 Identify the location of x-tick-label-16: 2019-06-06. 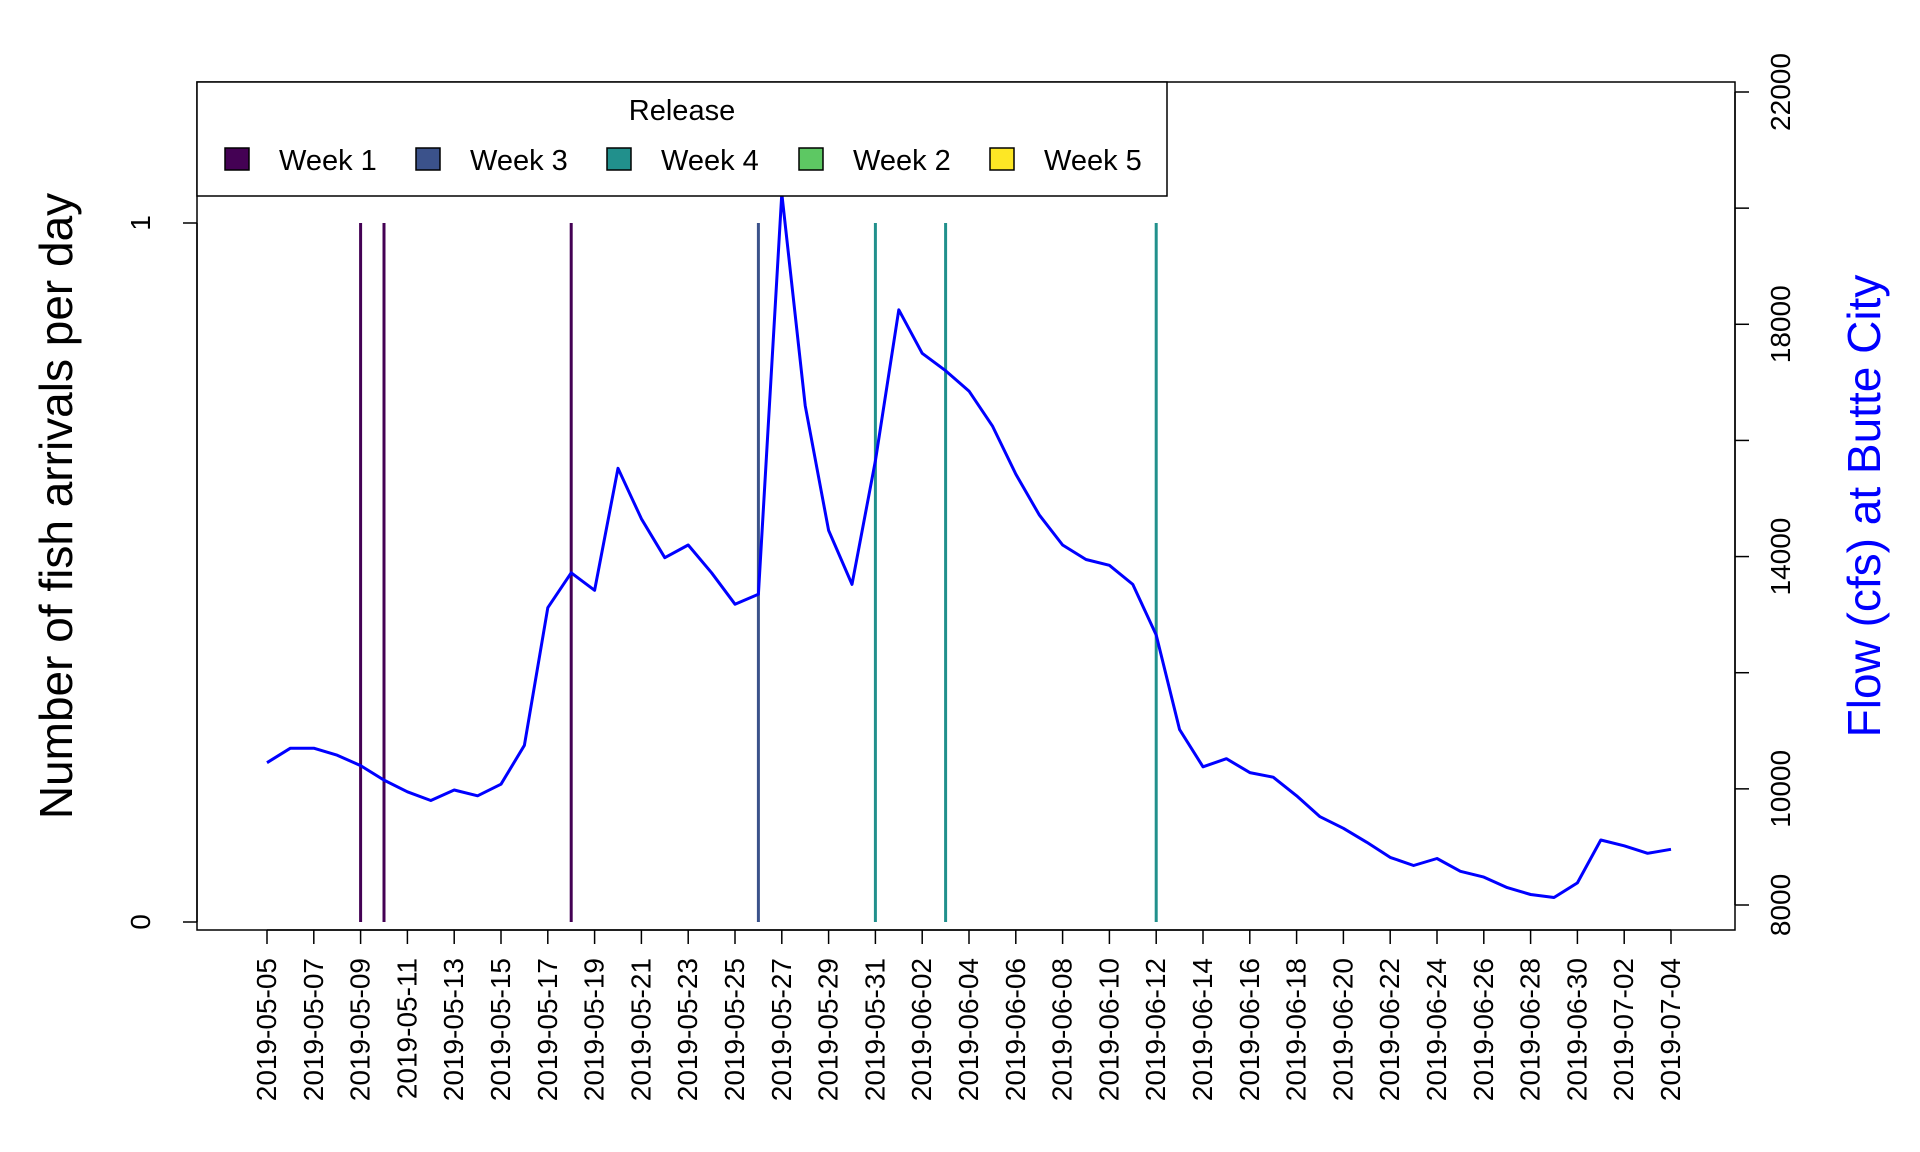
(1015, 1029).